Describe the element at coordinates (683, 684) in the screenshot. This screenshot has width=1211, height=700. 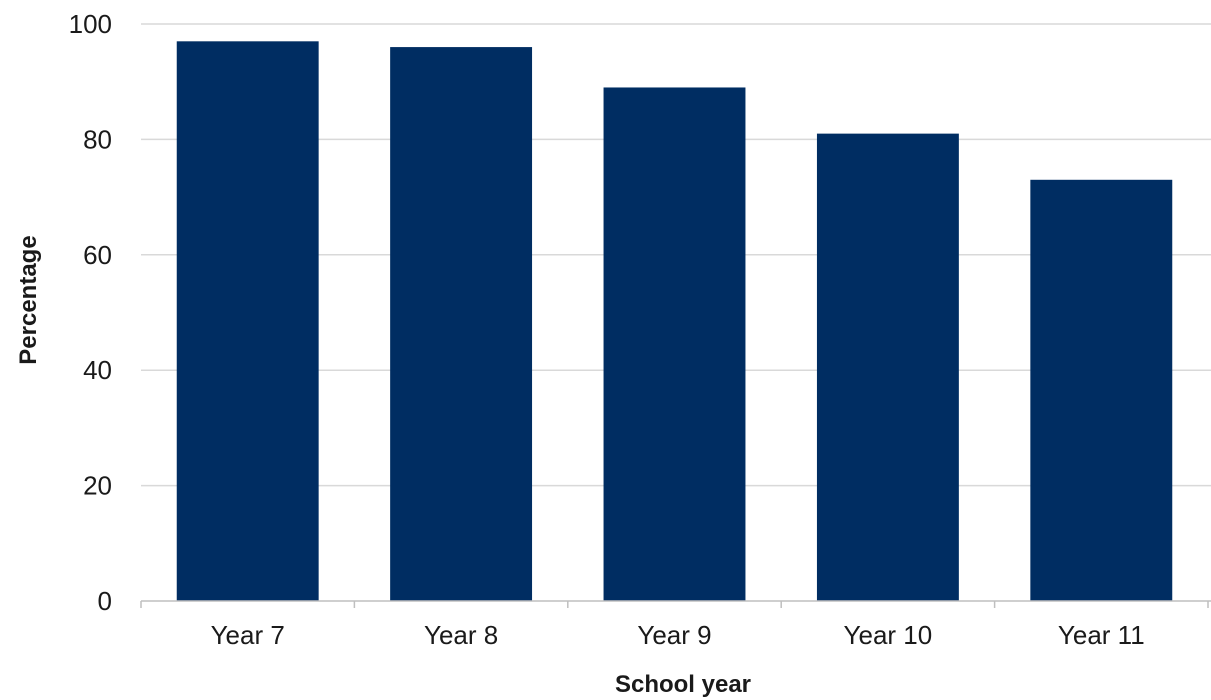
I see `x-axis-title: School year` at that location.